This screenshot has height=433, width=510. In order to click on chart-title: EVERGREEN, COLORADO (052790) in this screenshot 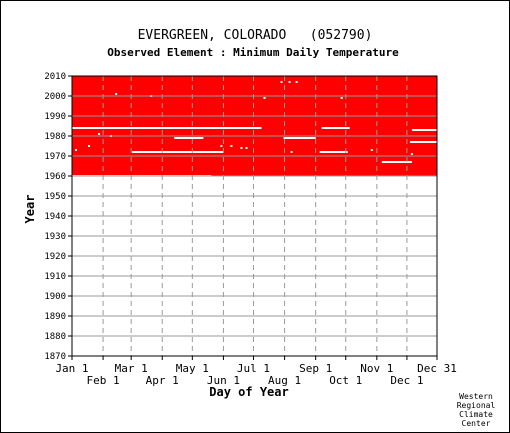, I will do `click(255, 35)`.